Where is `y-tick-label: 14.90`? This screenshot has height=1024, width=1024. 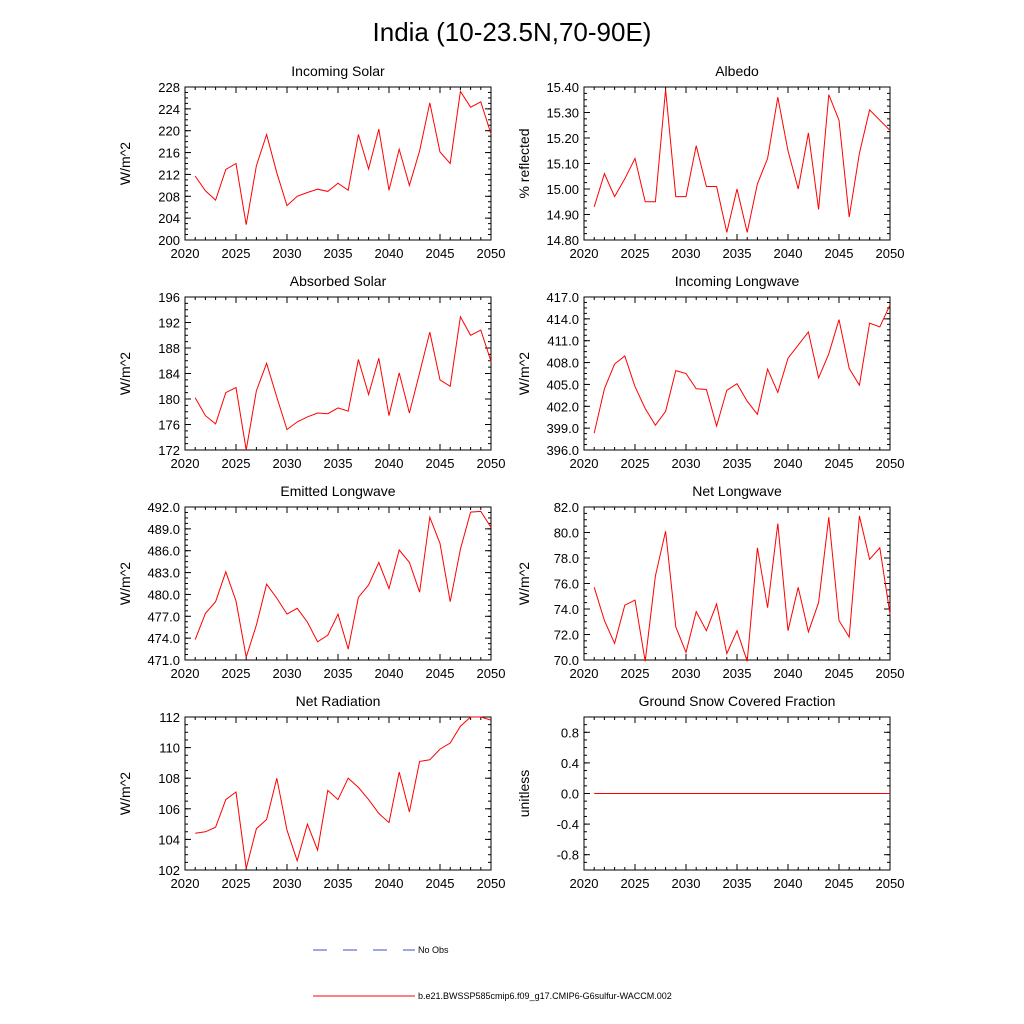
y-tick-label: 14.90 is located at coordinates (562, 215).